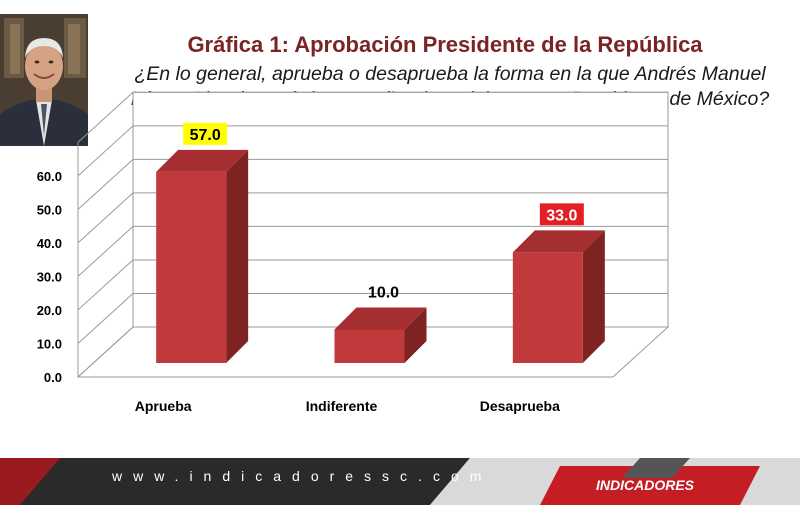 The height and width of the screenshot is (505, 800). What do you see at coordinates (49, 176) in the screenshot?
I see `y-tick-label: 60.0` at bounding box center [49, 176].